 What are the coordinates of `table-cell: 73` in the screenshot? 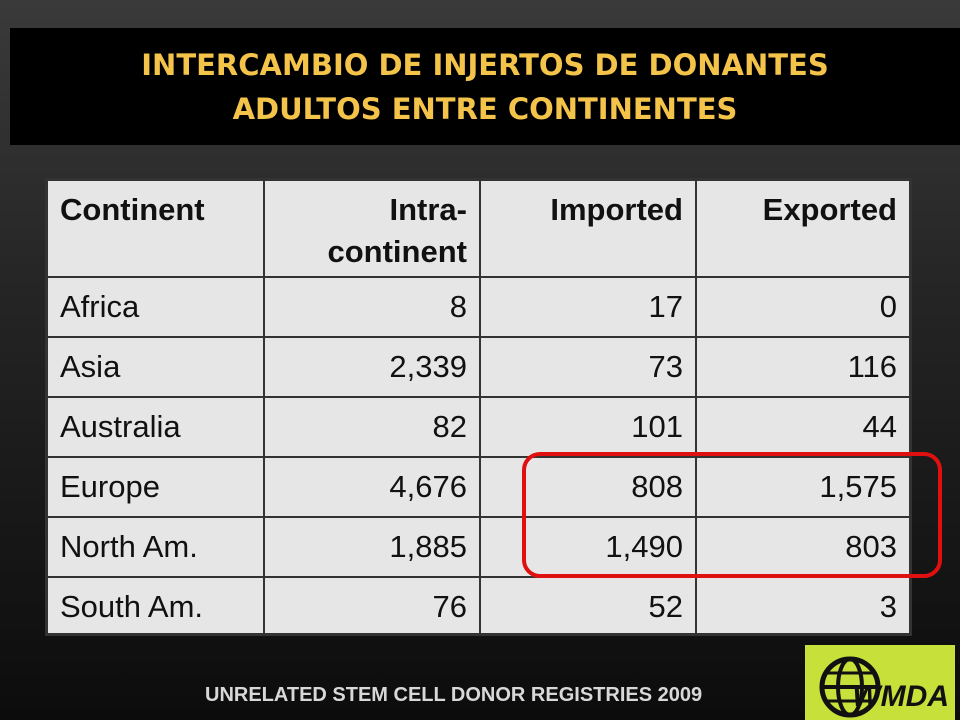 It's located at (589, 368).